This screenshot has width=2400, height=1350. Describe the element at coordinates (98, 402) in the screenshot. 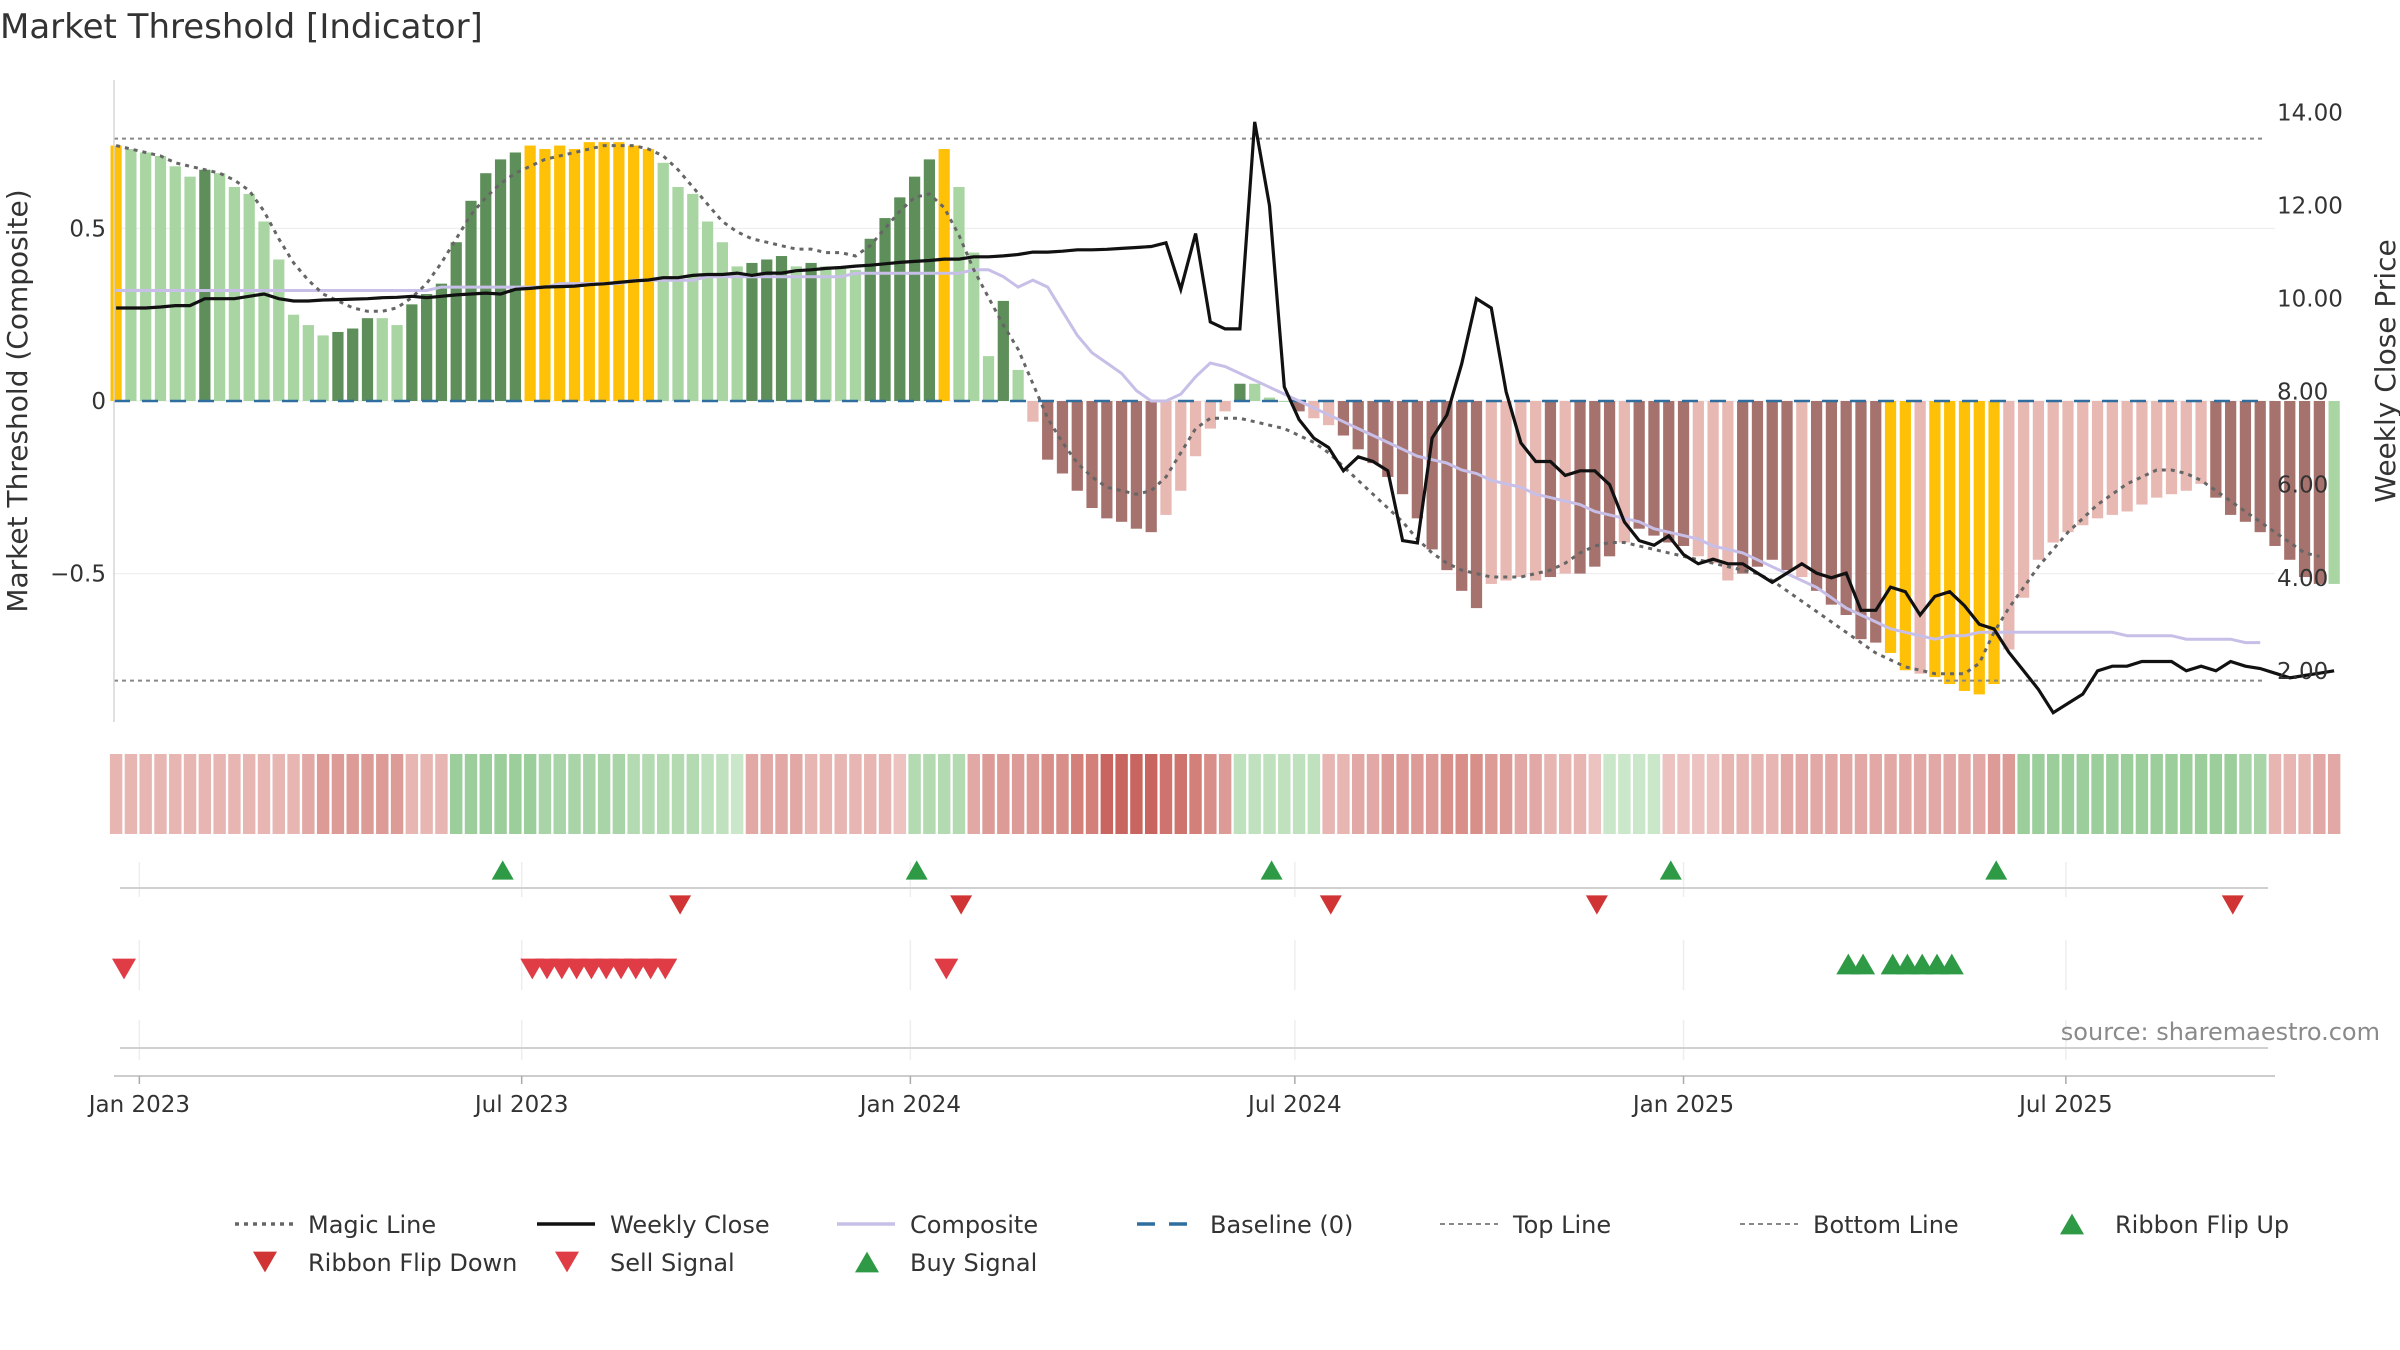

I see `left-tick-label: 0` at that location.